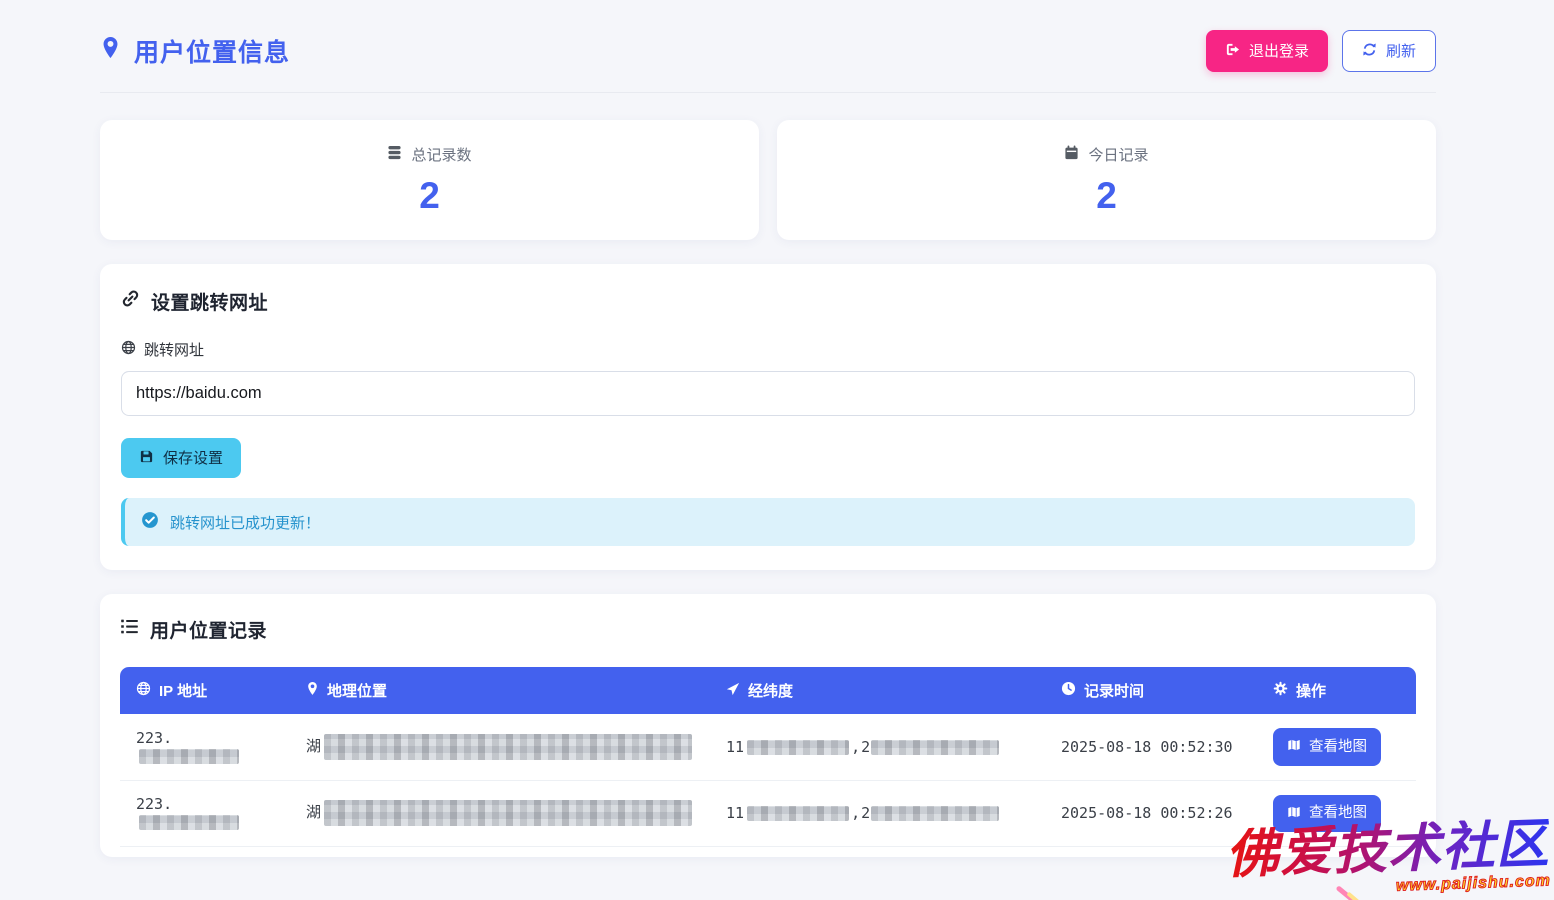 This screenshot has height=900, width=1554. Describe the element at coordinates (1068, 690) in the screenshot. I see `clock-icon` at that location.